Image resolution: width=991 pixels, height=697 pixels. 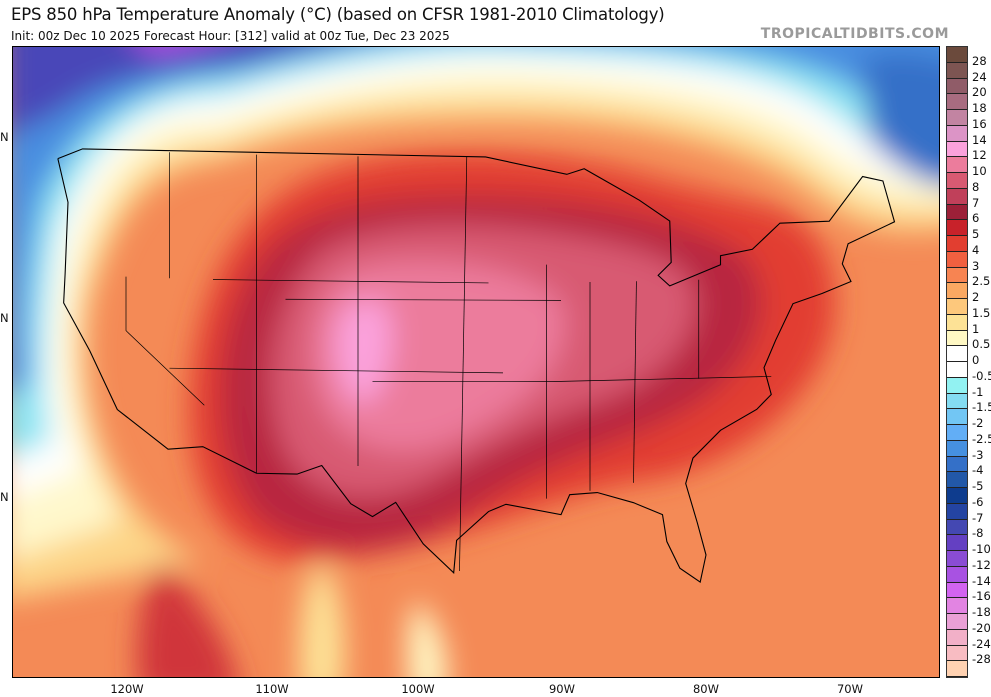 What do you see at coordinates (976, 234) in the screenshot?
I see `colorbar-tick-label: 5` at bounding box center [976, 234].